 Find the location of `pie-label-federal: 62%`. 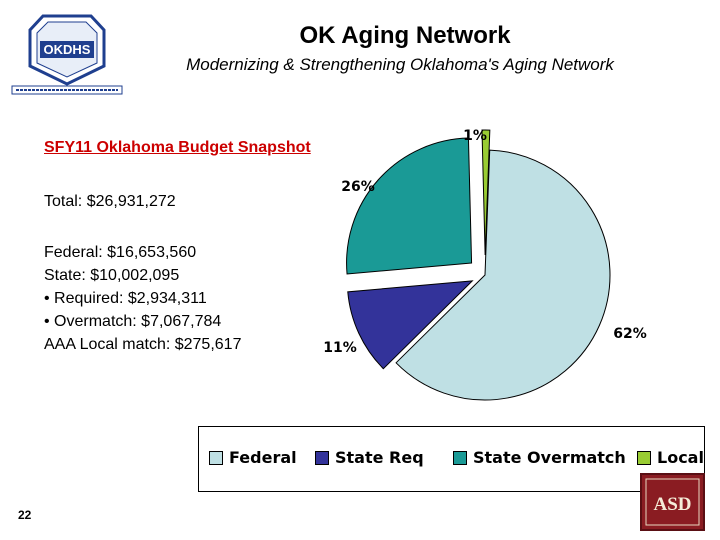

pie-label-federal: 62% is located at coordinates (630, 334).